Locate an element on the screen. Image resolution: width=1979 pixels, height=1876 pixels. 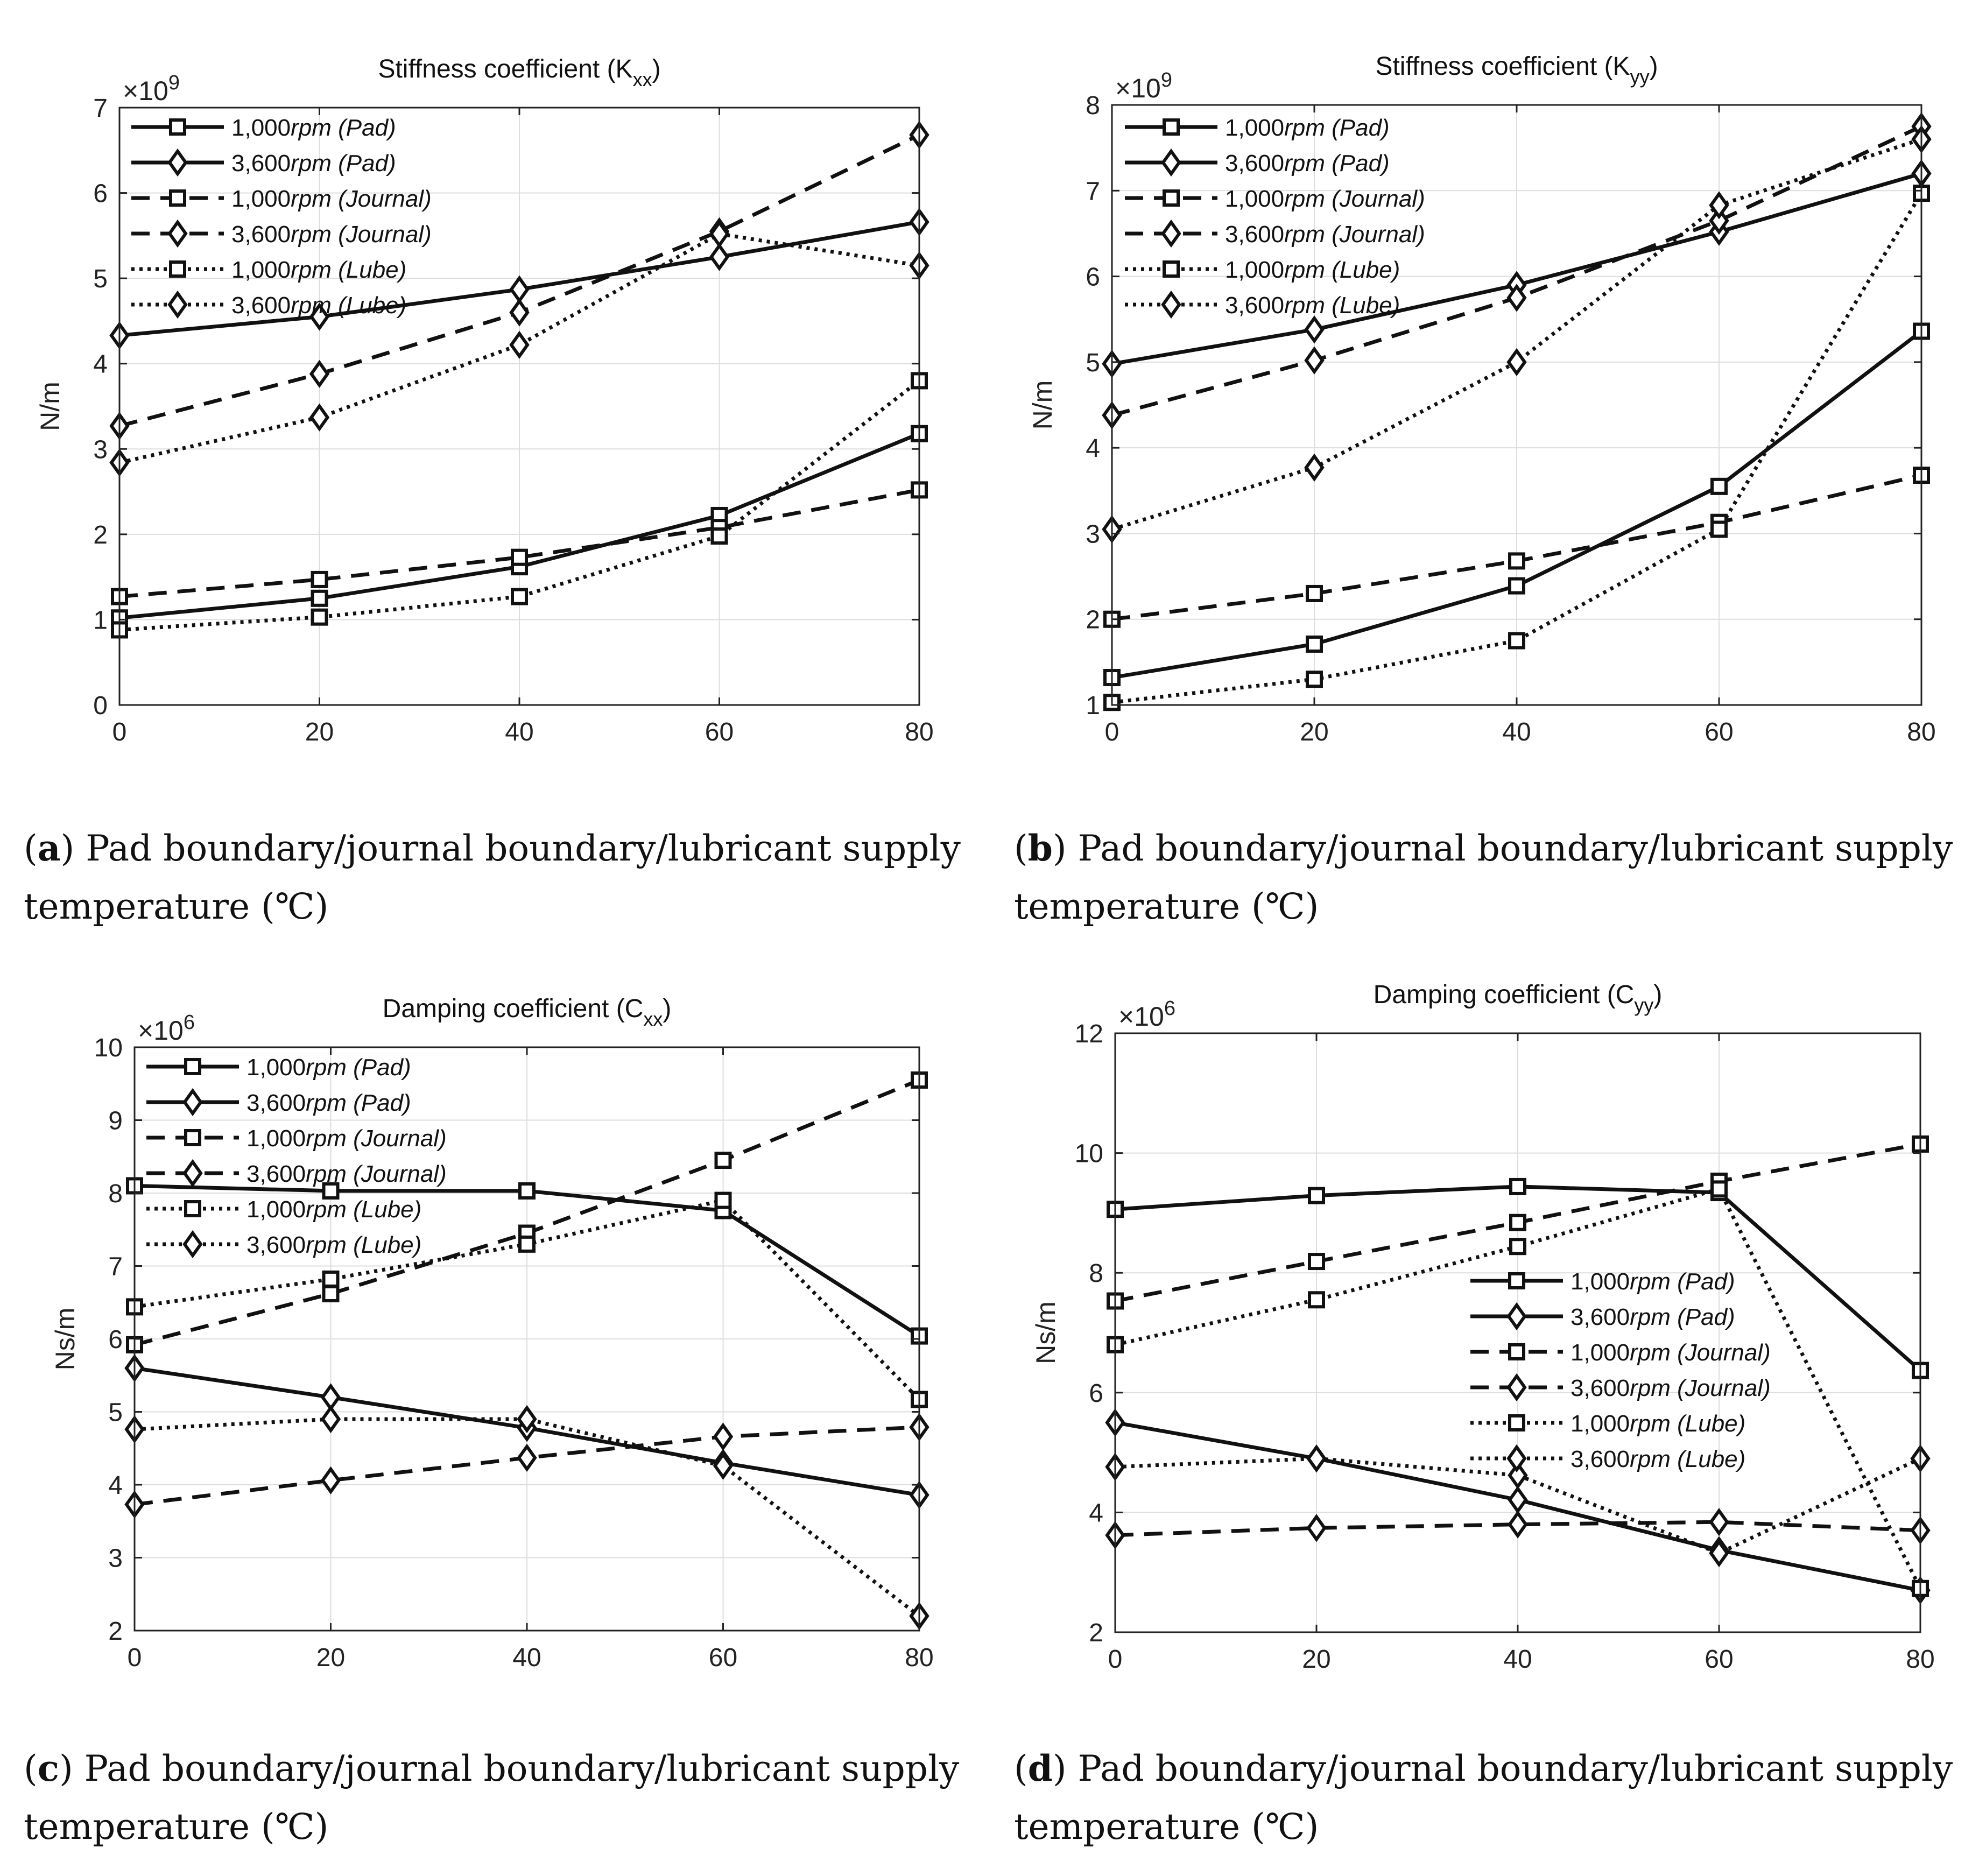
legend-label-d-2: 1,000rpm (Journal) is located at coordinates (1670, 1353).